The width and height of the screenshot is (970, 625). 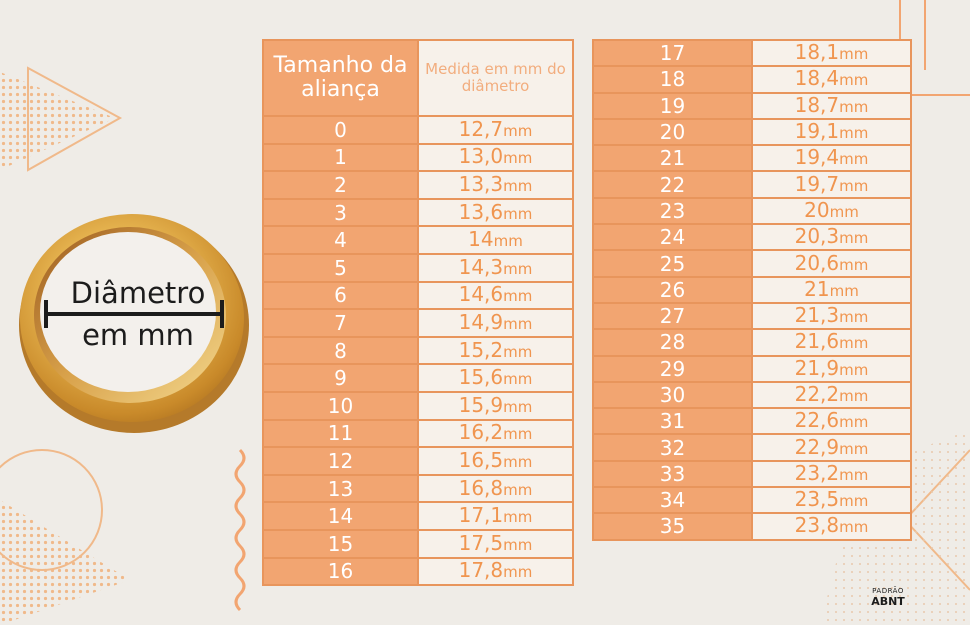 I want to click on diameter-cell: 17,8mm, so click(x=495, y=571).